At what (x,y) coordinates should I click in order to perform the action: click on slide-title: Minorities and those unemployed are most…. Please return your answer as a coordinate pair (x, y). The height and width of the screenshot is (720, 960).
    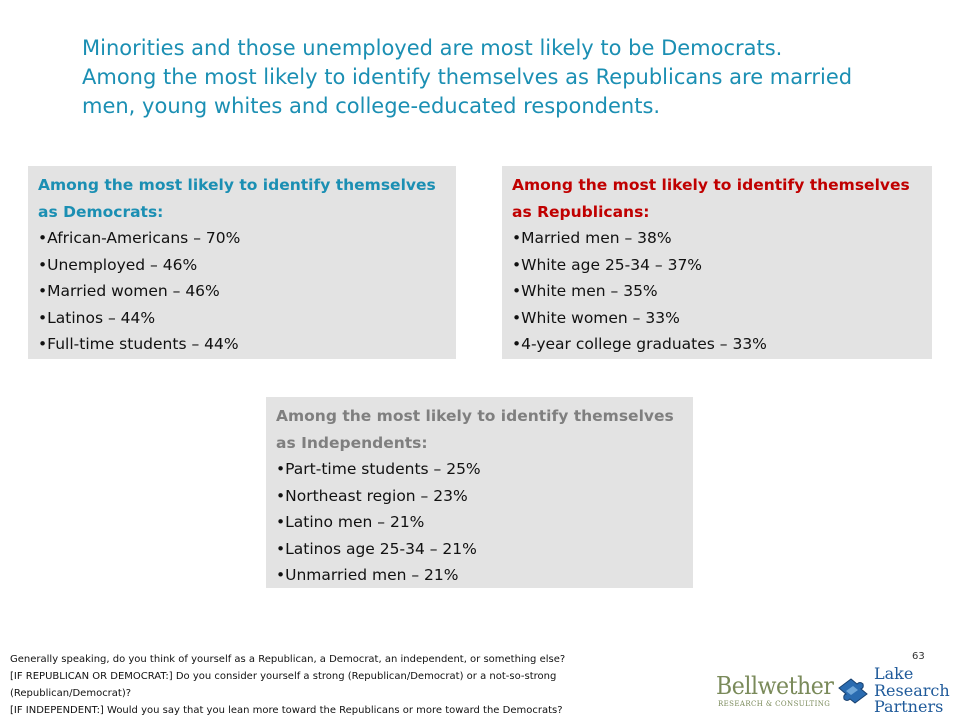
    Looking at the image, I should click on (502, 77).